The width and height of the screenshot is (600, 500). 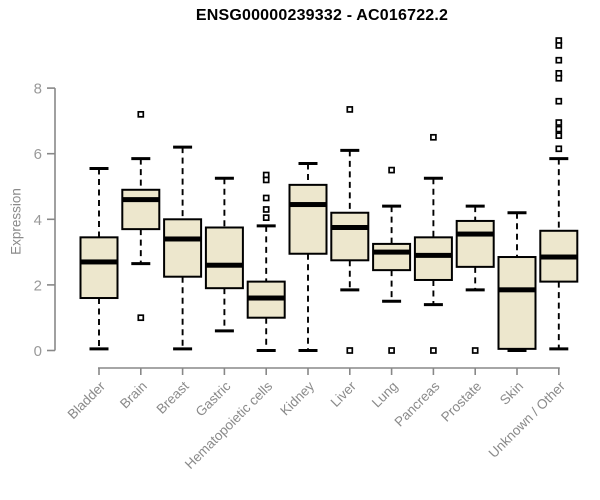 I want to click on x-tick-label-prostate: Prostate, so click(x=461, y=402).